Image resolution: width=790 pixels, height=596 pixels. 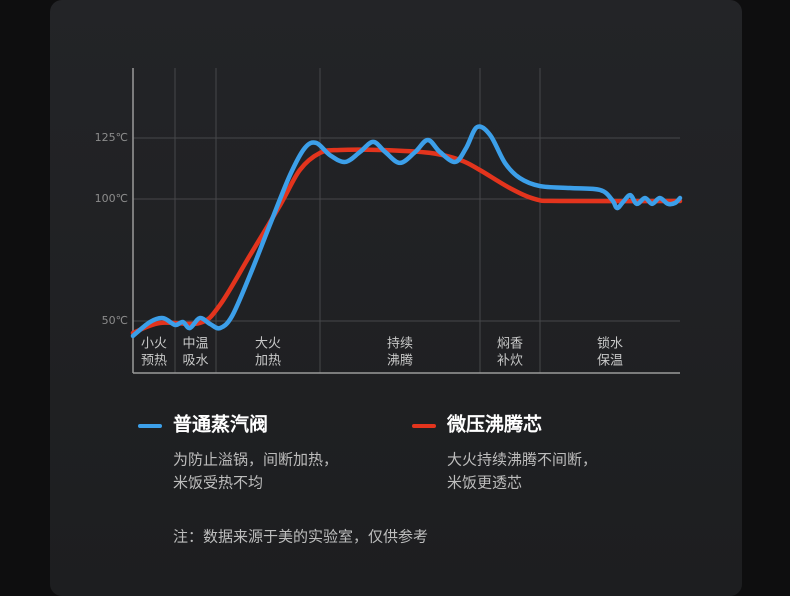 What do you see at coordinates (494, 424) in the screenshot?
I see `legend-label: 微压沸腾芯` at bounding box center [494, 424].